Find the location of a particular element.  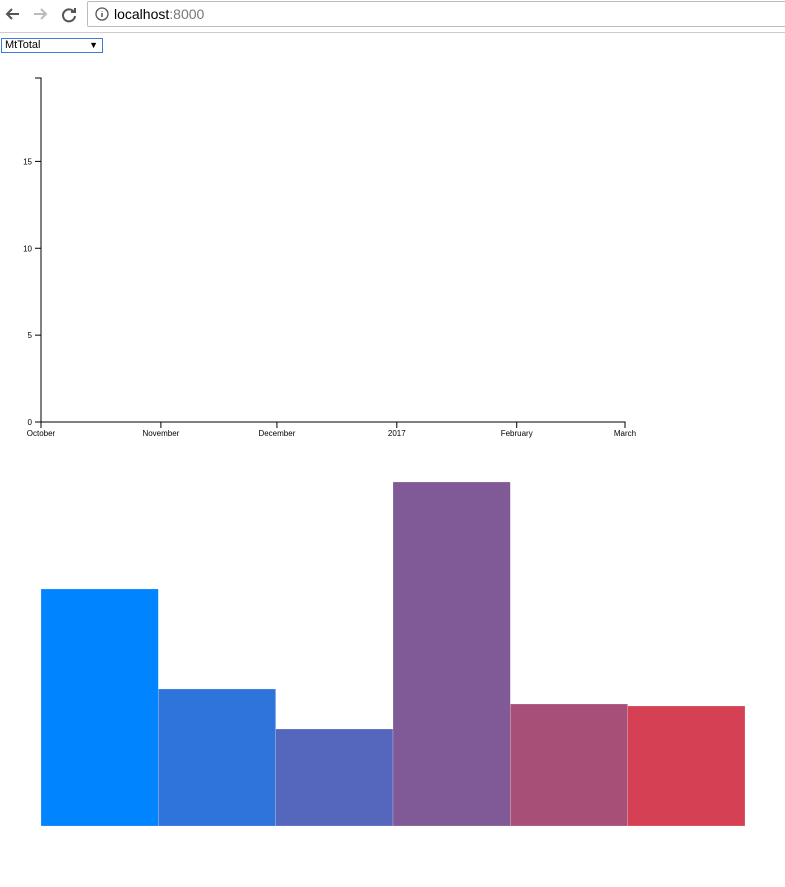

address-bar: localhost:8000 is located at coordinates (436, 14).